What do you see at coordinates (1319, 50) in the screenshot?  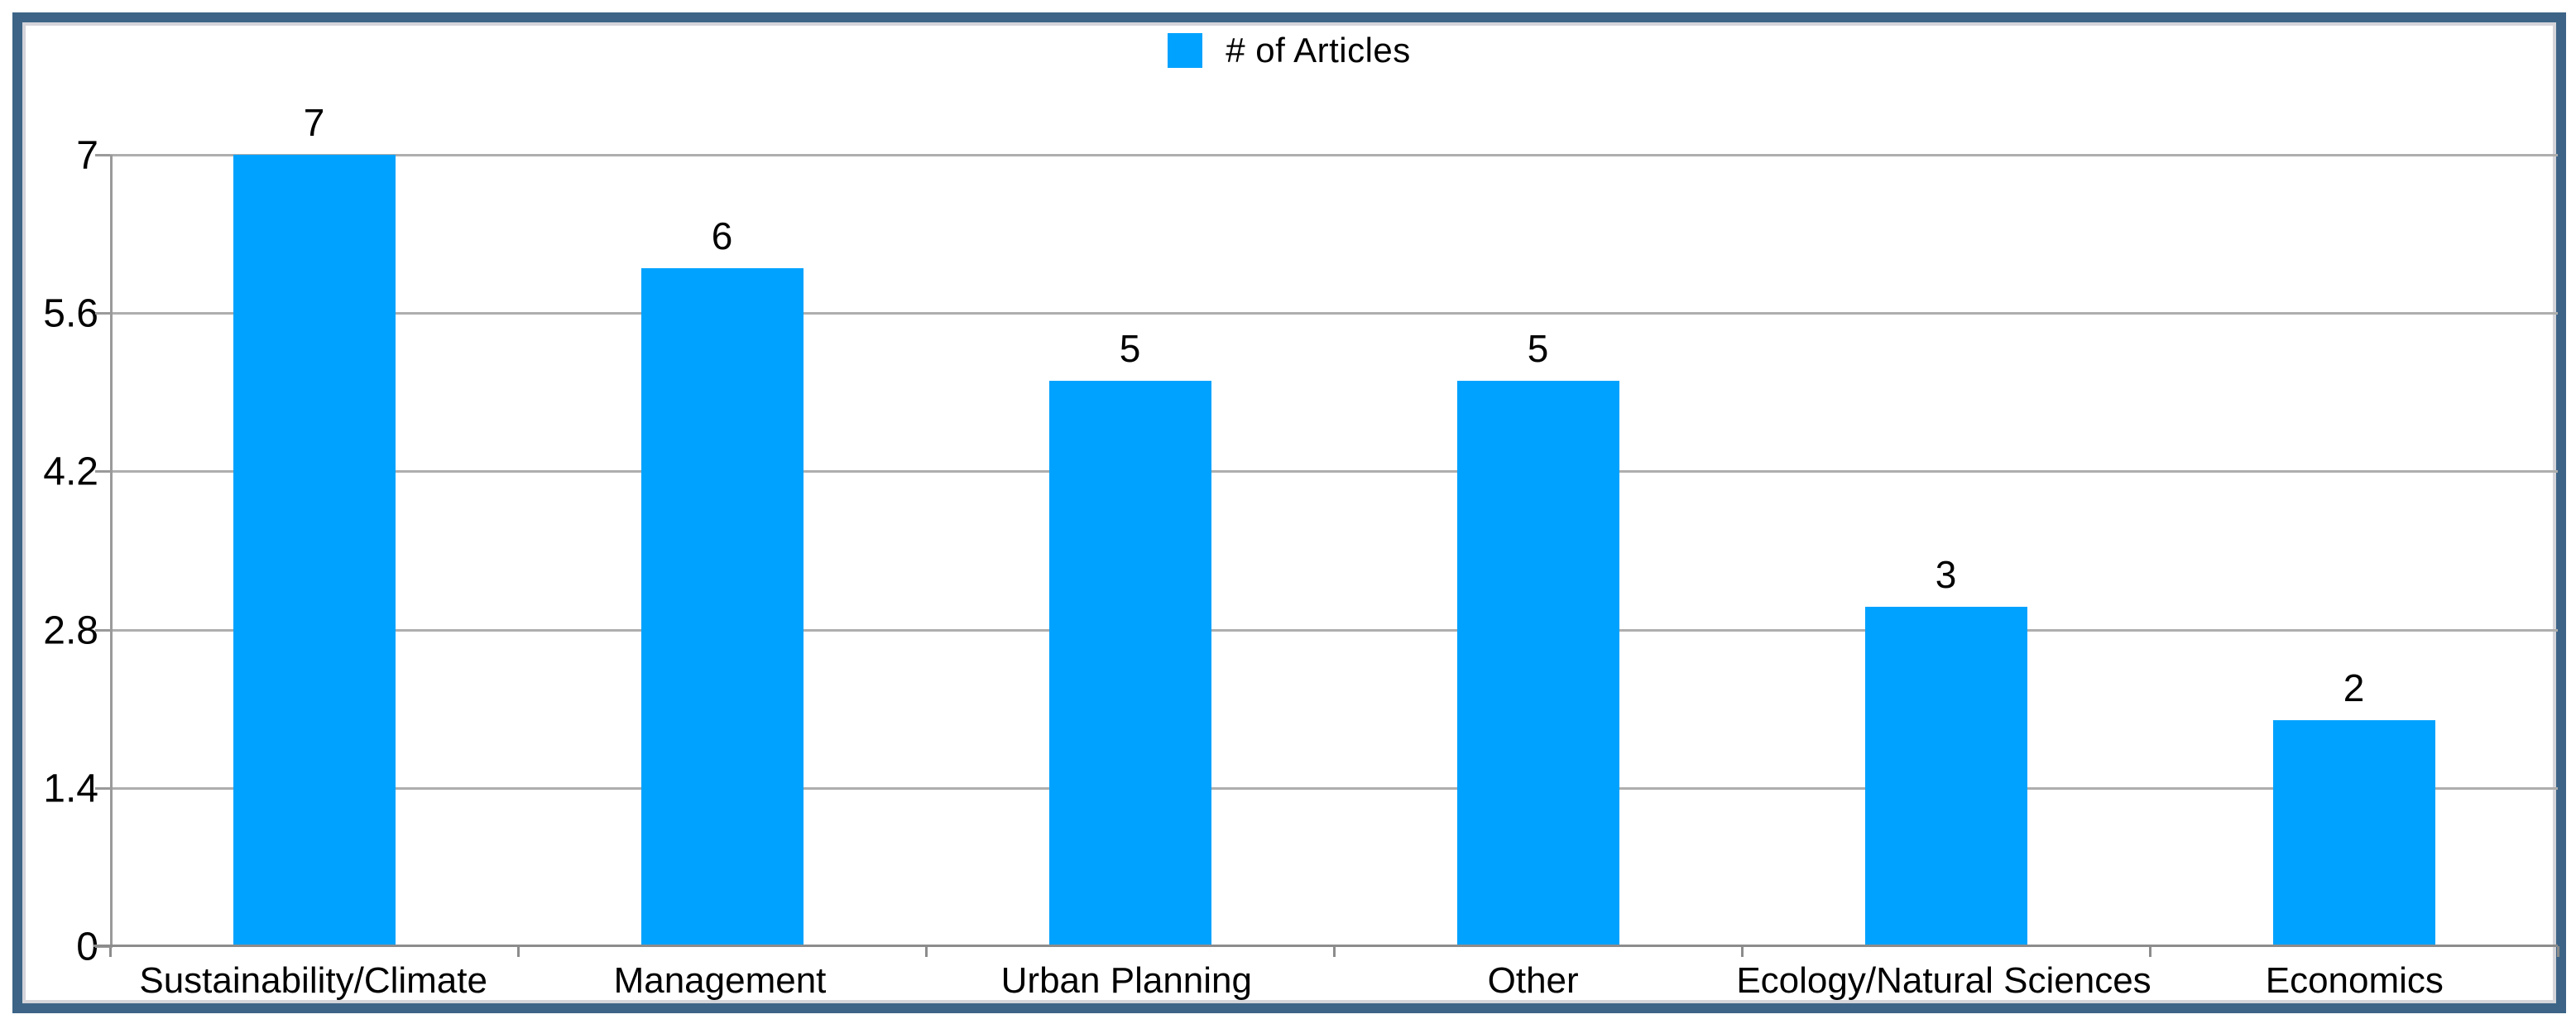 I see `legend-label: # of Articles` at bounding box center [1319, 50].